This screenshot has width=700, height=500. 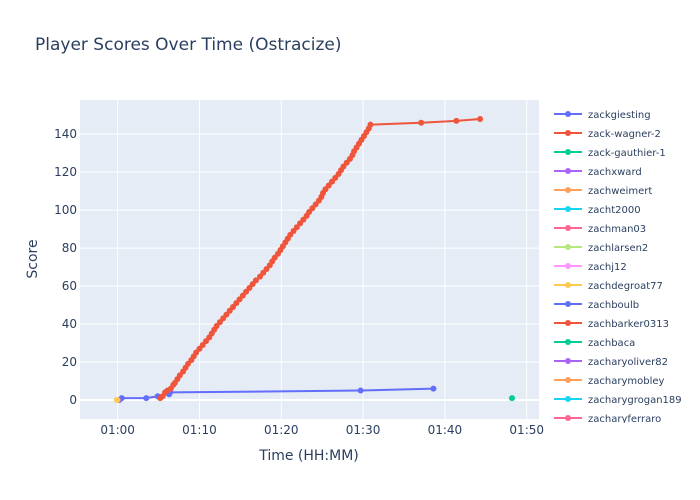 What do you see at coordinates (613, 305) in the screenshot?
I see `legend-label: zachboulb` at bounding box center [613, 305].